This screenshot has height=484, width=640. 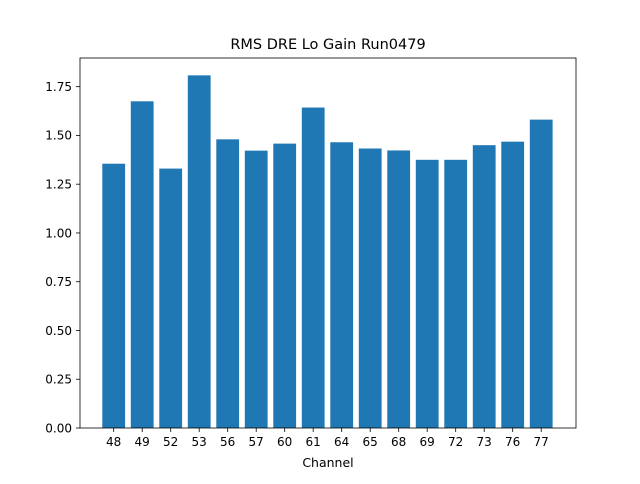 I want to click on x-tick-label: 64, so click(x=341, y=442).